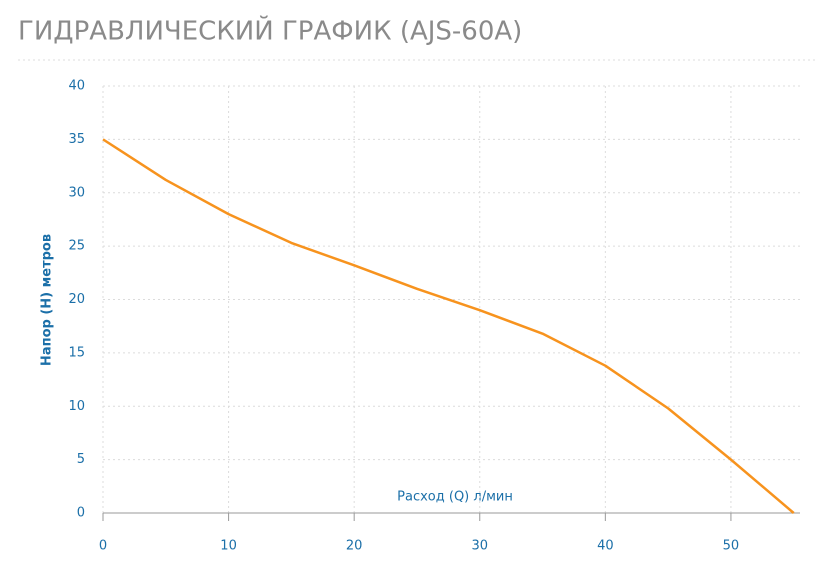  I want to click on chart-title: ГИДРАВЛИЧЕСКИЙ ГРАФИК (AJS-60A), so click(270, 31).